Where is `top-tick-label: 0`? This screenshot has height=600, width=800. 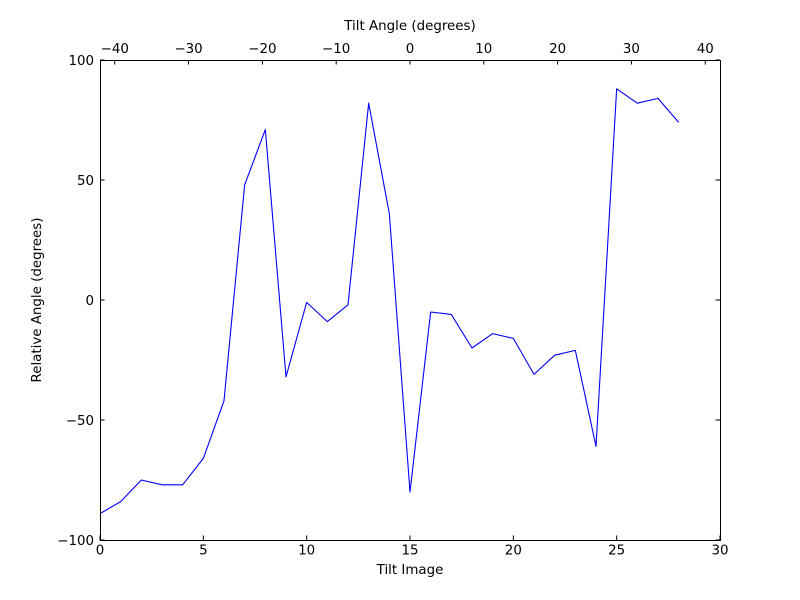 top-tick-label: 0 is located at coordinates (410, 49).